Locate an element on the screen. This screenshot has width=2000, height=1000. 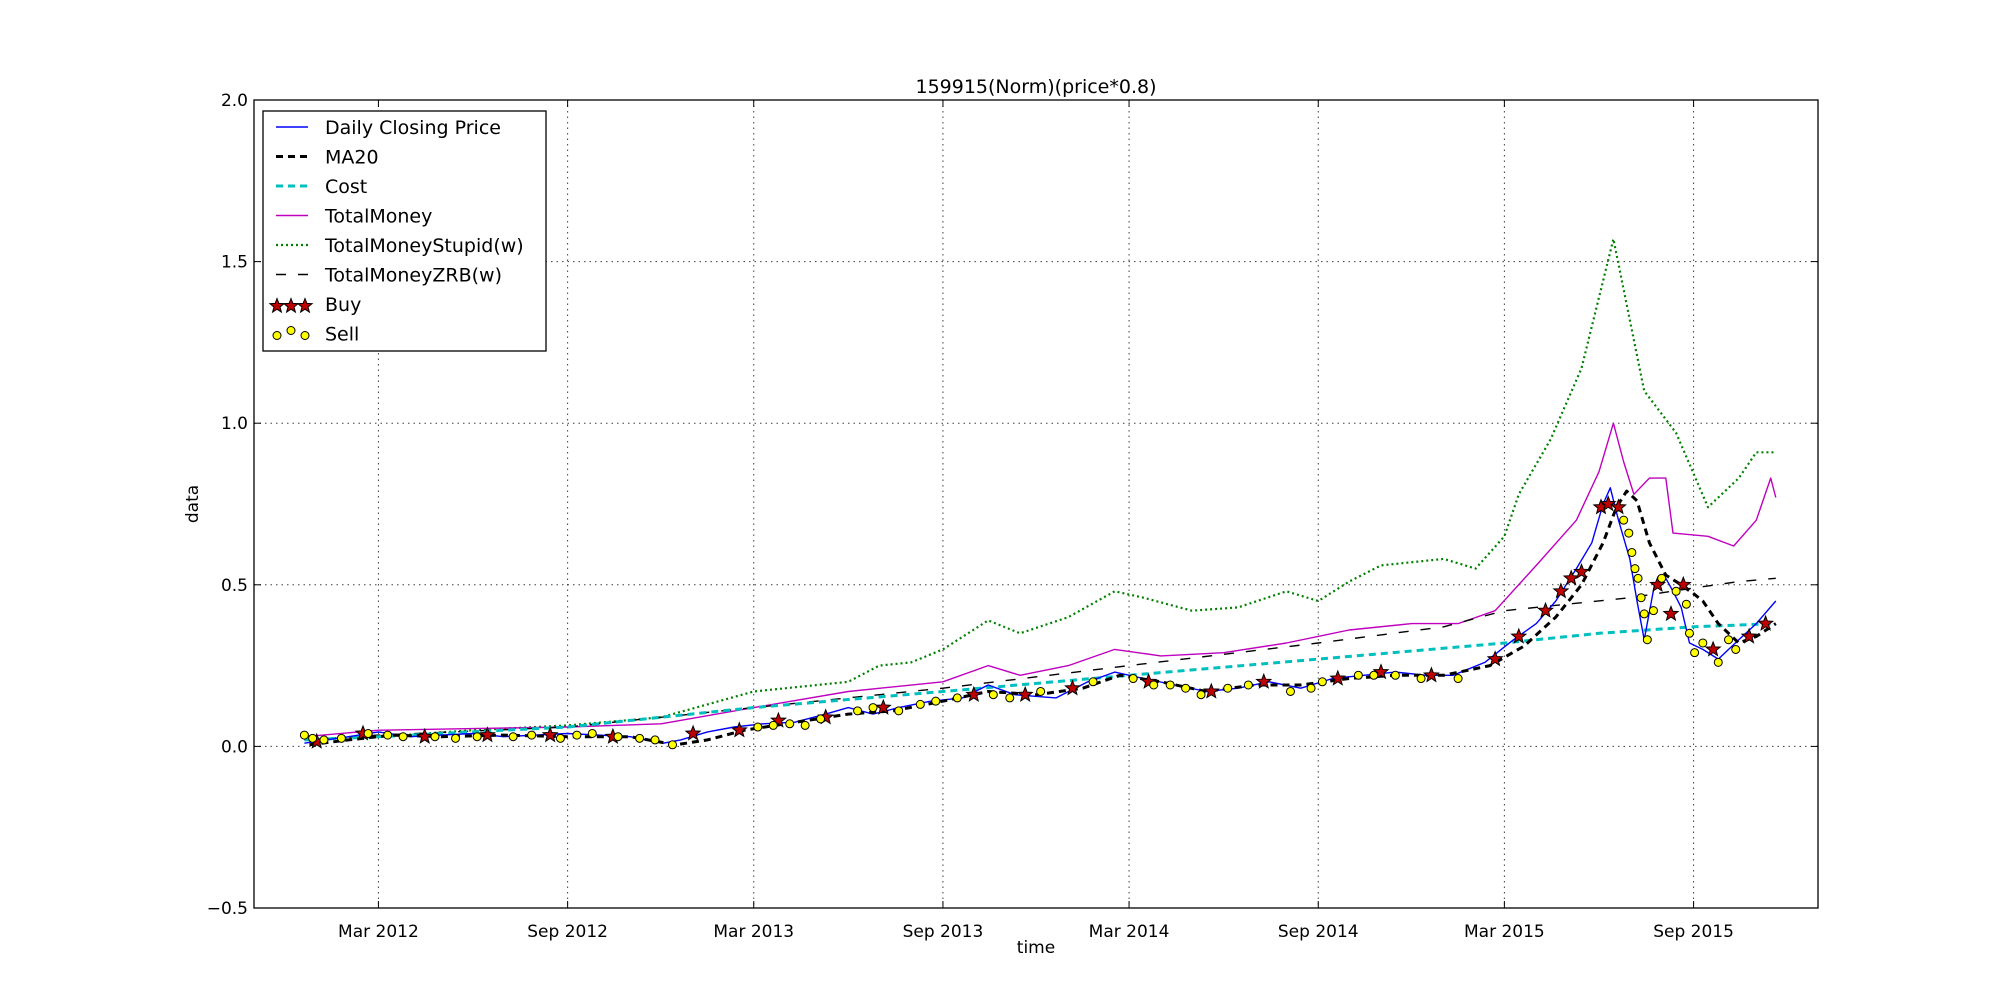
y-tick-label: 1.0 is located at coordinates (234, 424).